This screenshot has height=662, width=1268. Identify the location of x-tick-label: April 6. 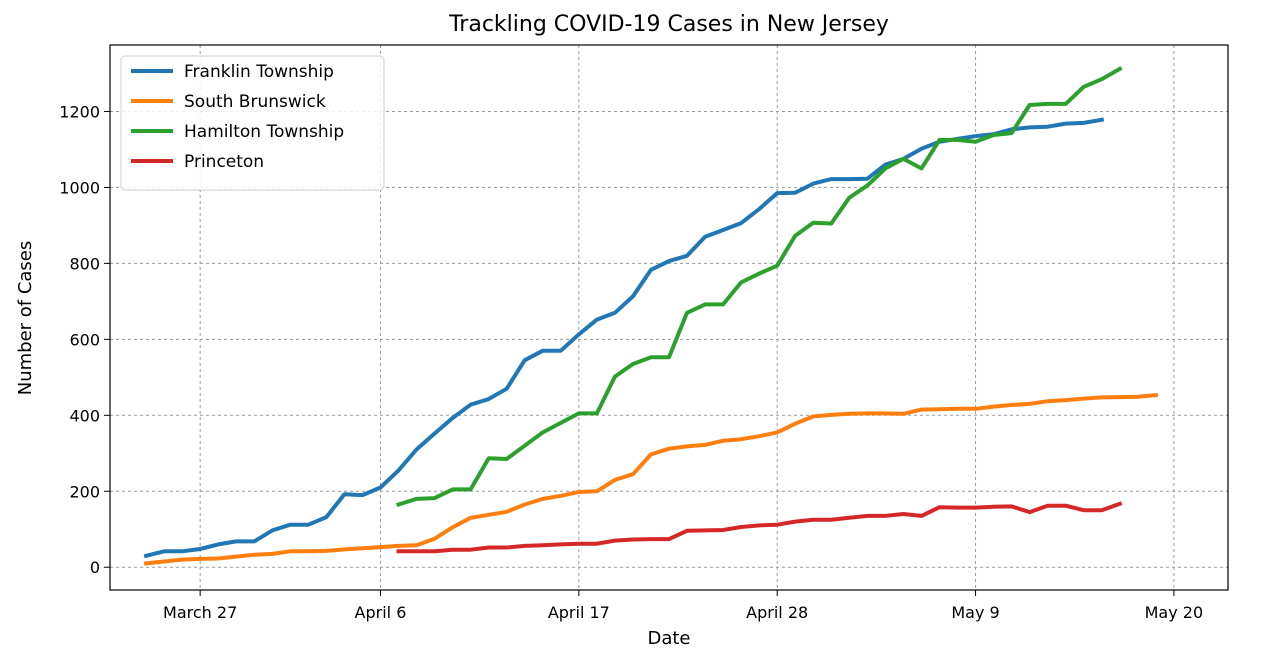
(381, 612).